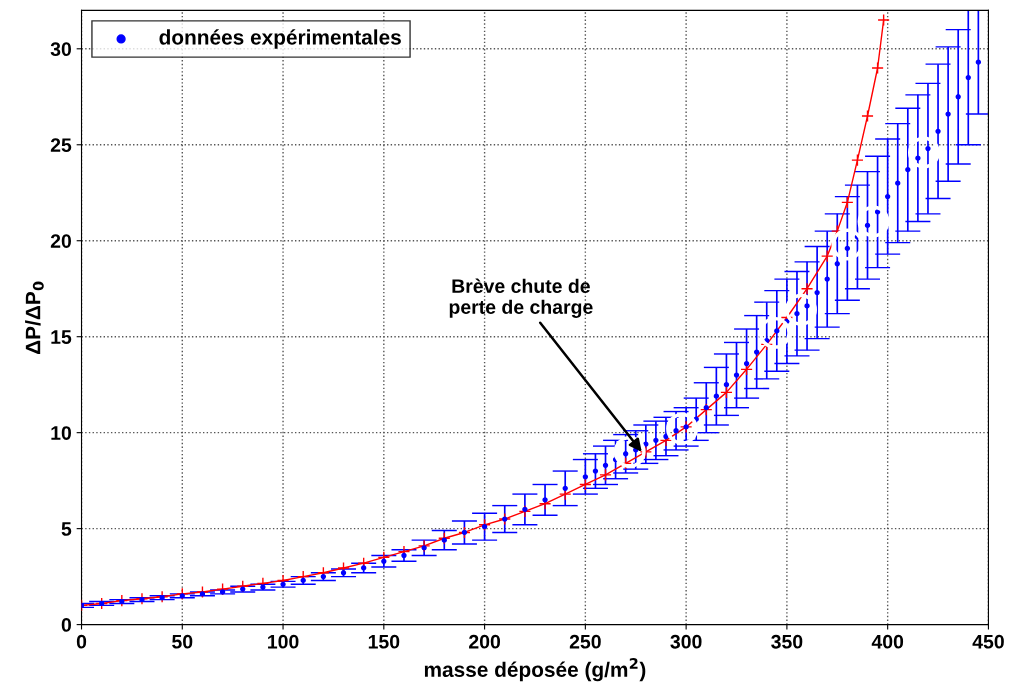 The width and height of the screenshot is (1019, 694). What do you see at coordinates (283, 641) in the screenshot?
I see `x-tick-label: 100` at bounding box center [283, 641].